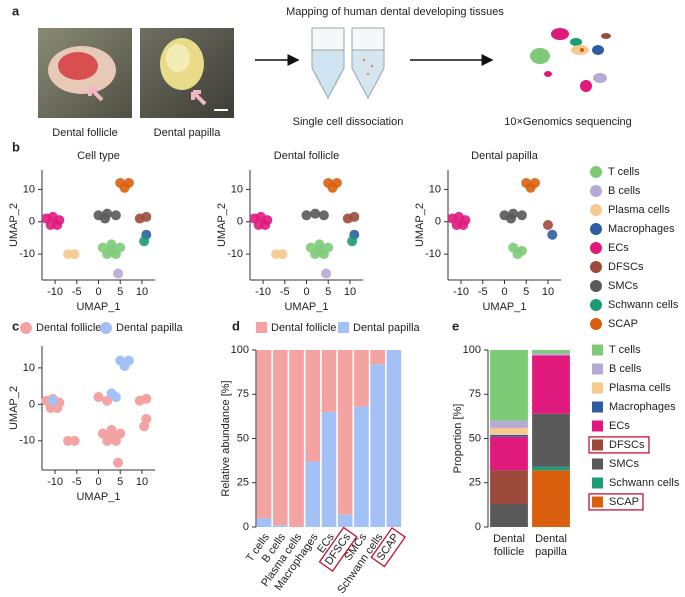 The image size is (685, 597). I want to click on legend-label: Dental follicle, so click(68, 328).